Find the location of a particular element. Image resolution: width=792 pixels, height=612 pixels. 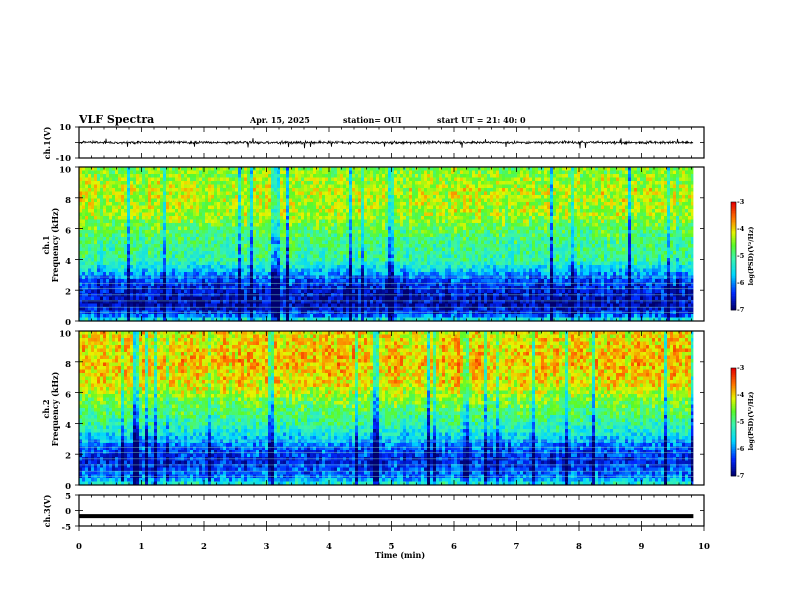

ch1-ytick-minus10: -10 is located at coordinates (63, 159).